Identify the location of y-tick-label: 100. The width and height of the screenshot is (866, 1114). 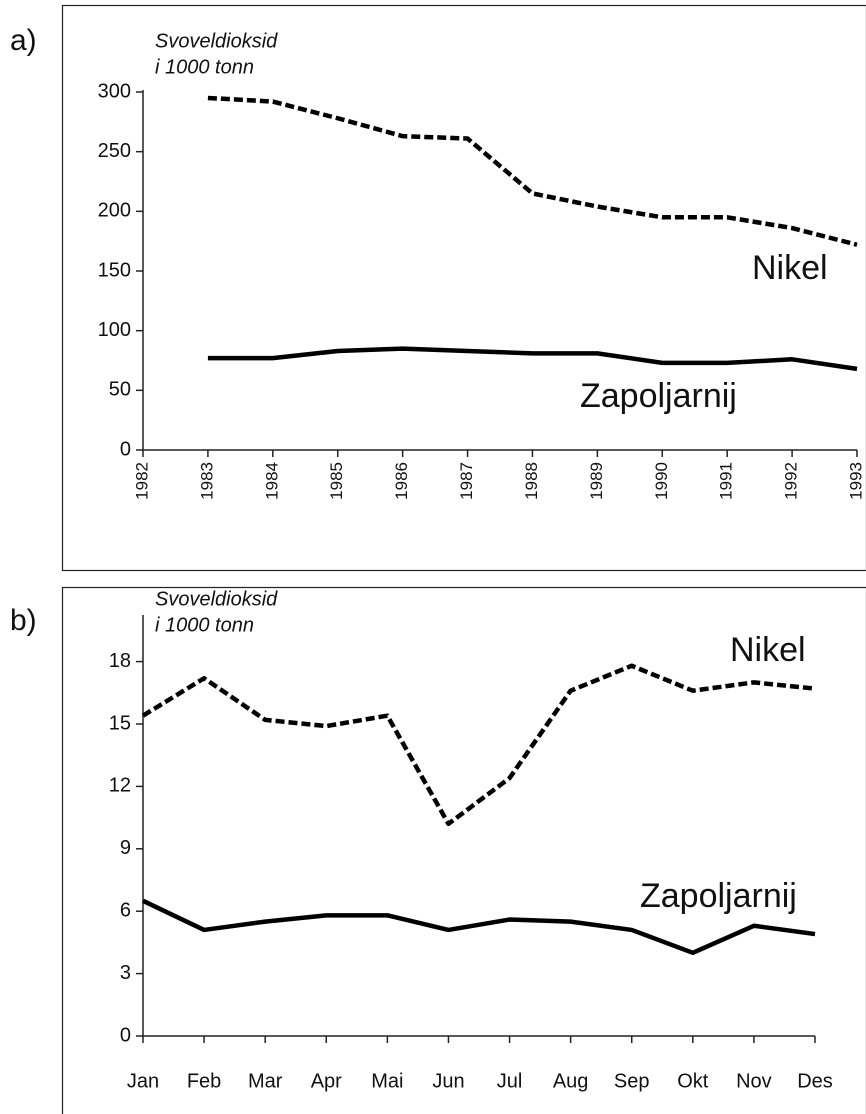
(114, 330).